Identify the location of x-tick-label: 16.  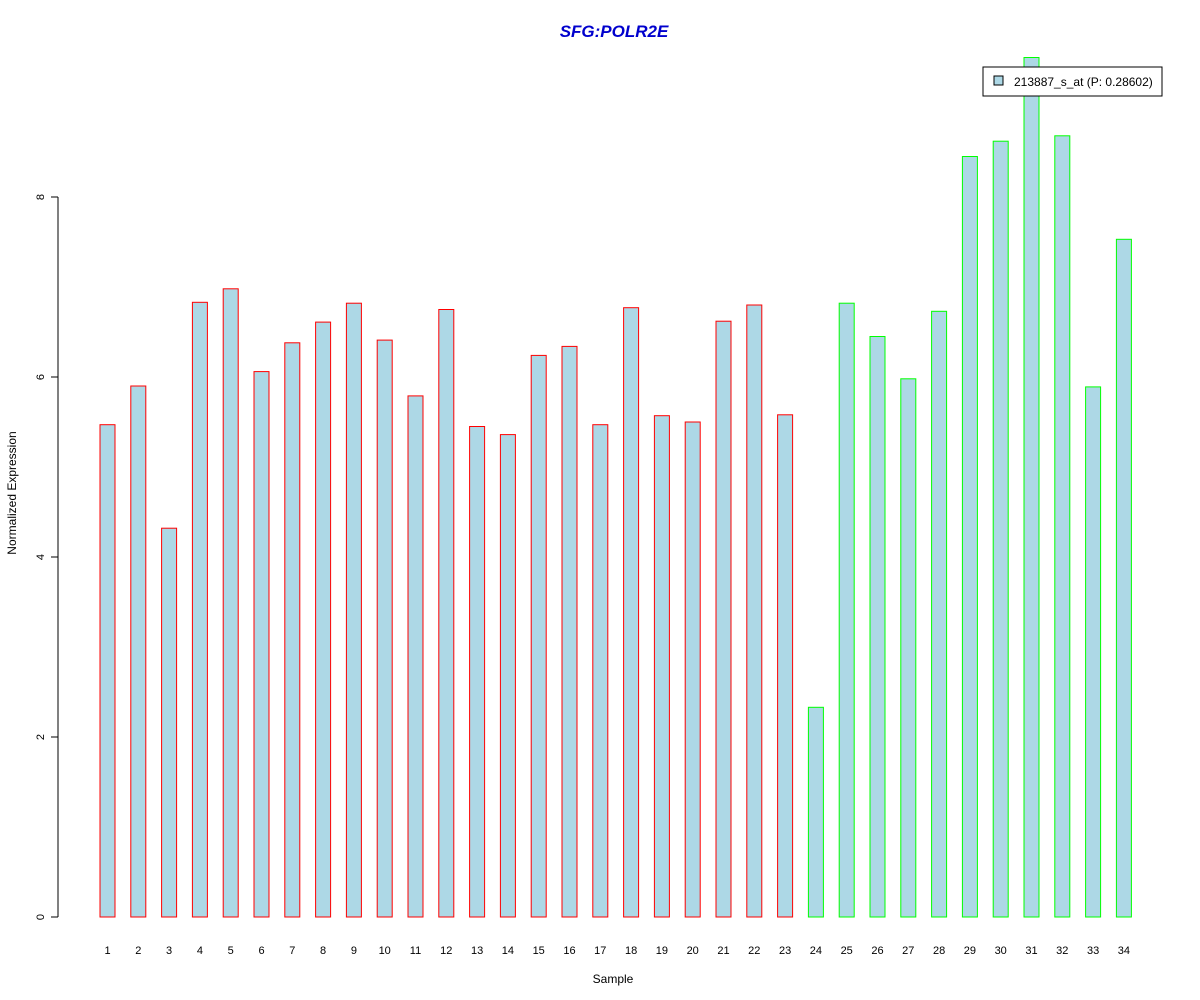
(569, 951).